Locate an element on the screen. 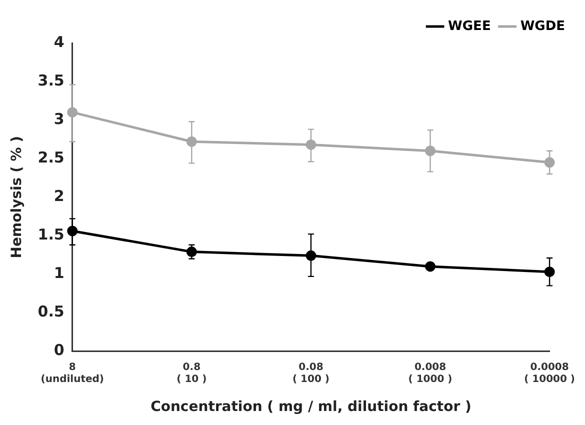  y-tick-label: 0 is located at coordinates (59, 350).